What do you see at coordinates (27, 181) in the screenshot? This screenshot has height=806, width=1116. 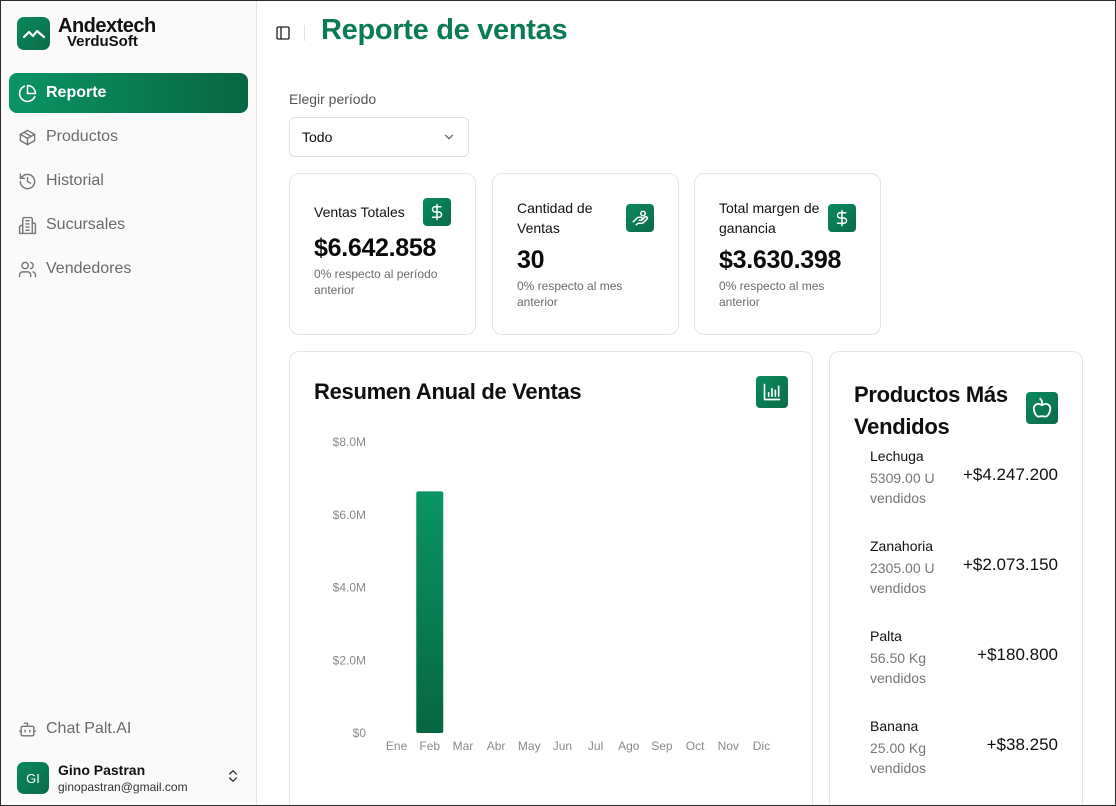 I see `history-icon` at bounding box center [27, 181].